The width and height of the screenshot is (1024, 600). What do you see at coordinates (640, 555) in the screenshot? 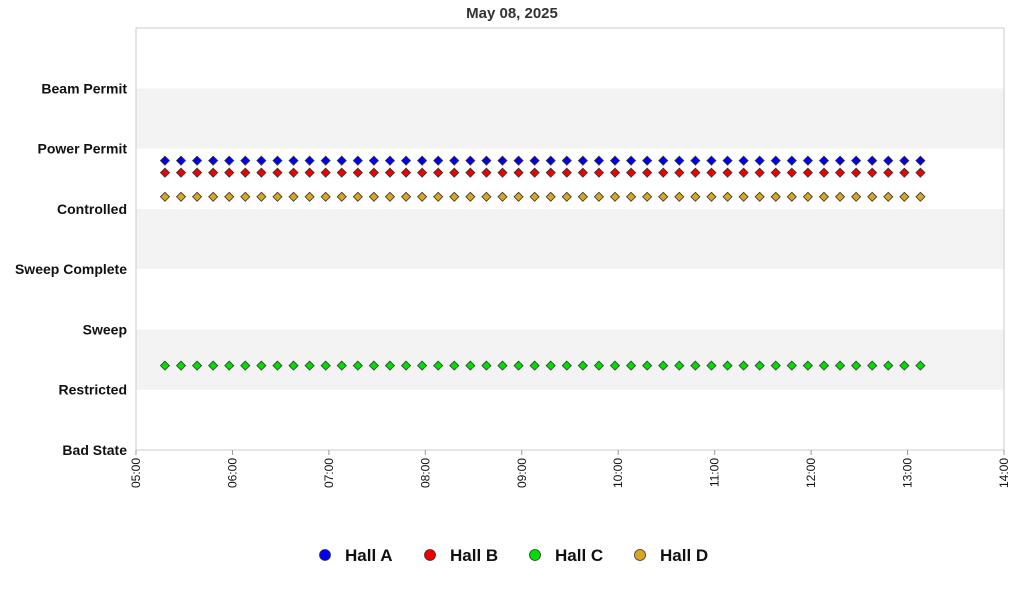
I see `legend-marker` at bounding box center [640, 555].